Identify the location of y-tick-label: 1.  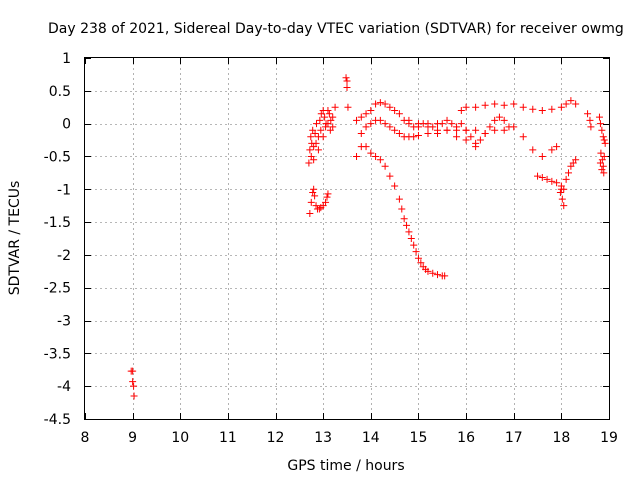
(66, 59).